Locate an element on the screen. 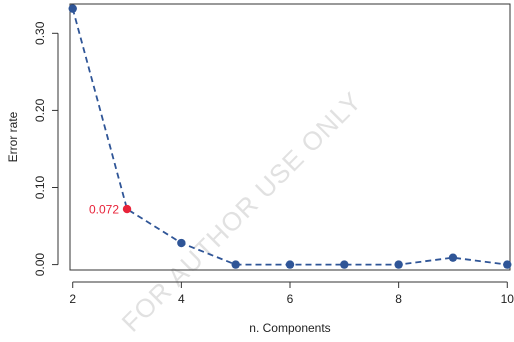 The width and height of the screenshot is (514, 342). y-tick-label: 0.10 is located at coordinates (40, 187).